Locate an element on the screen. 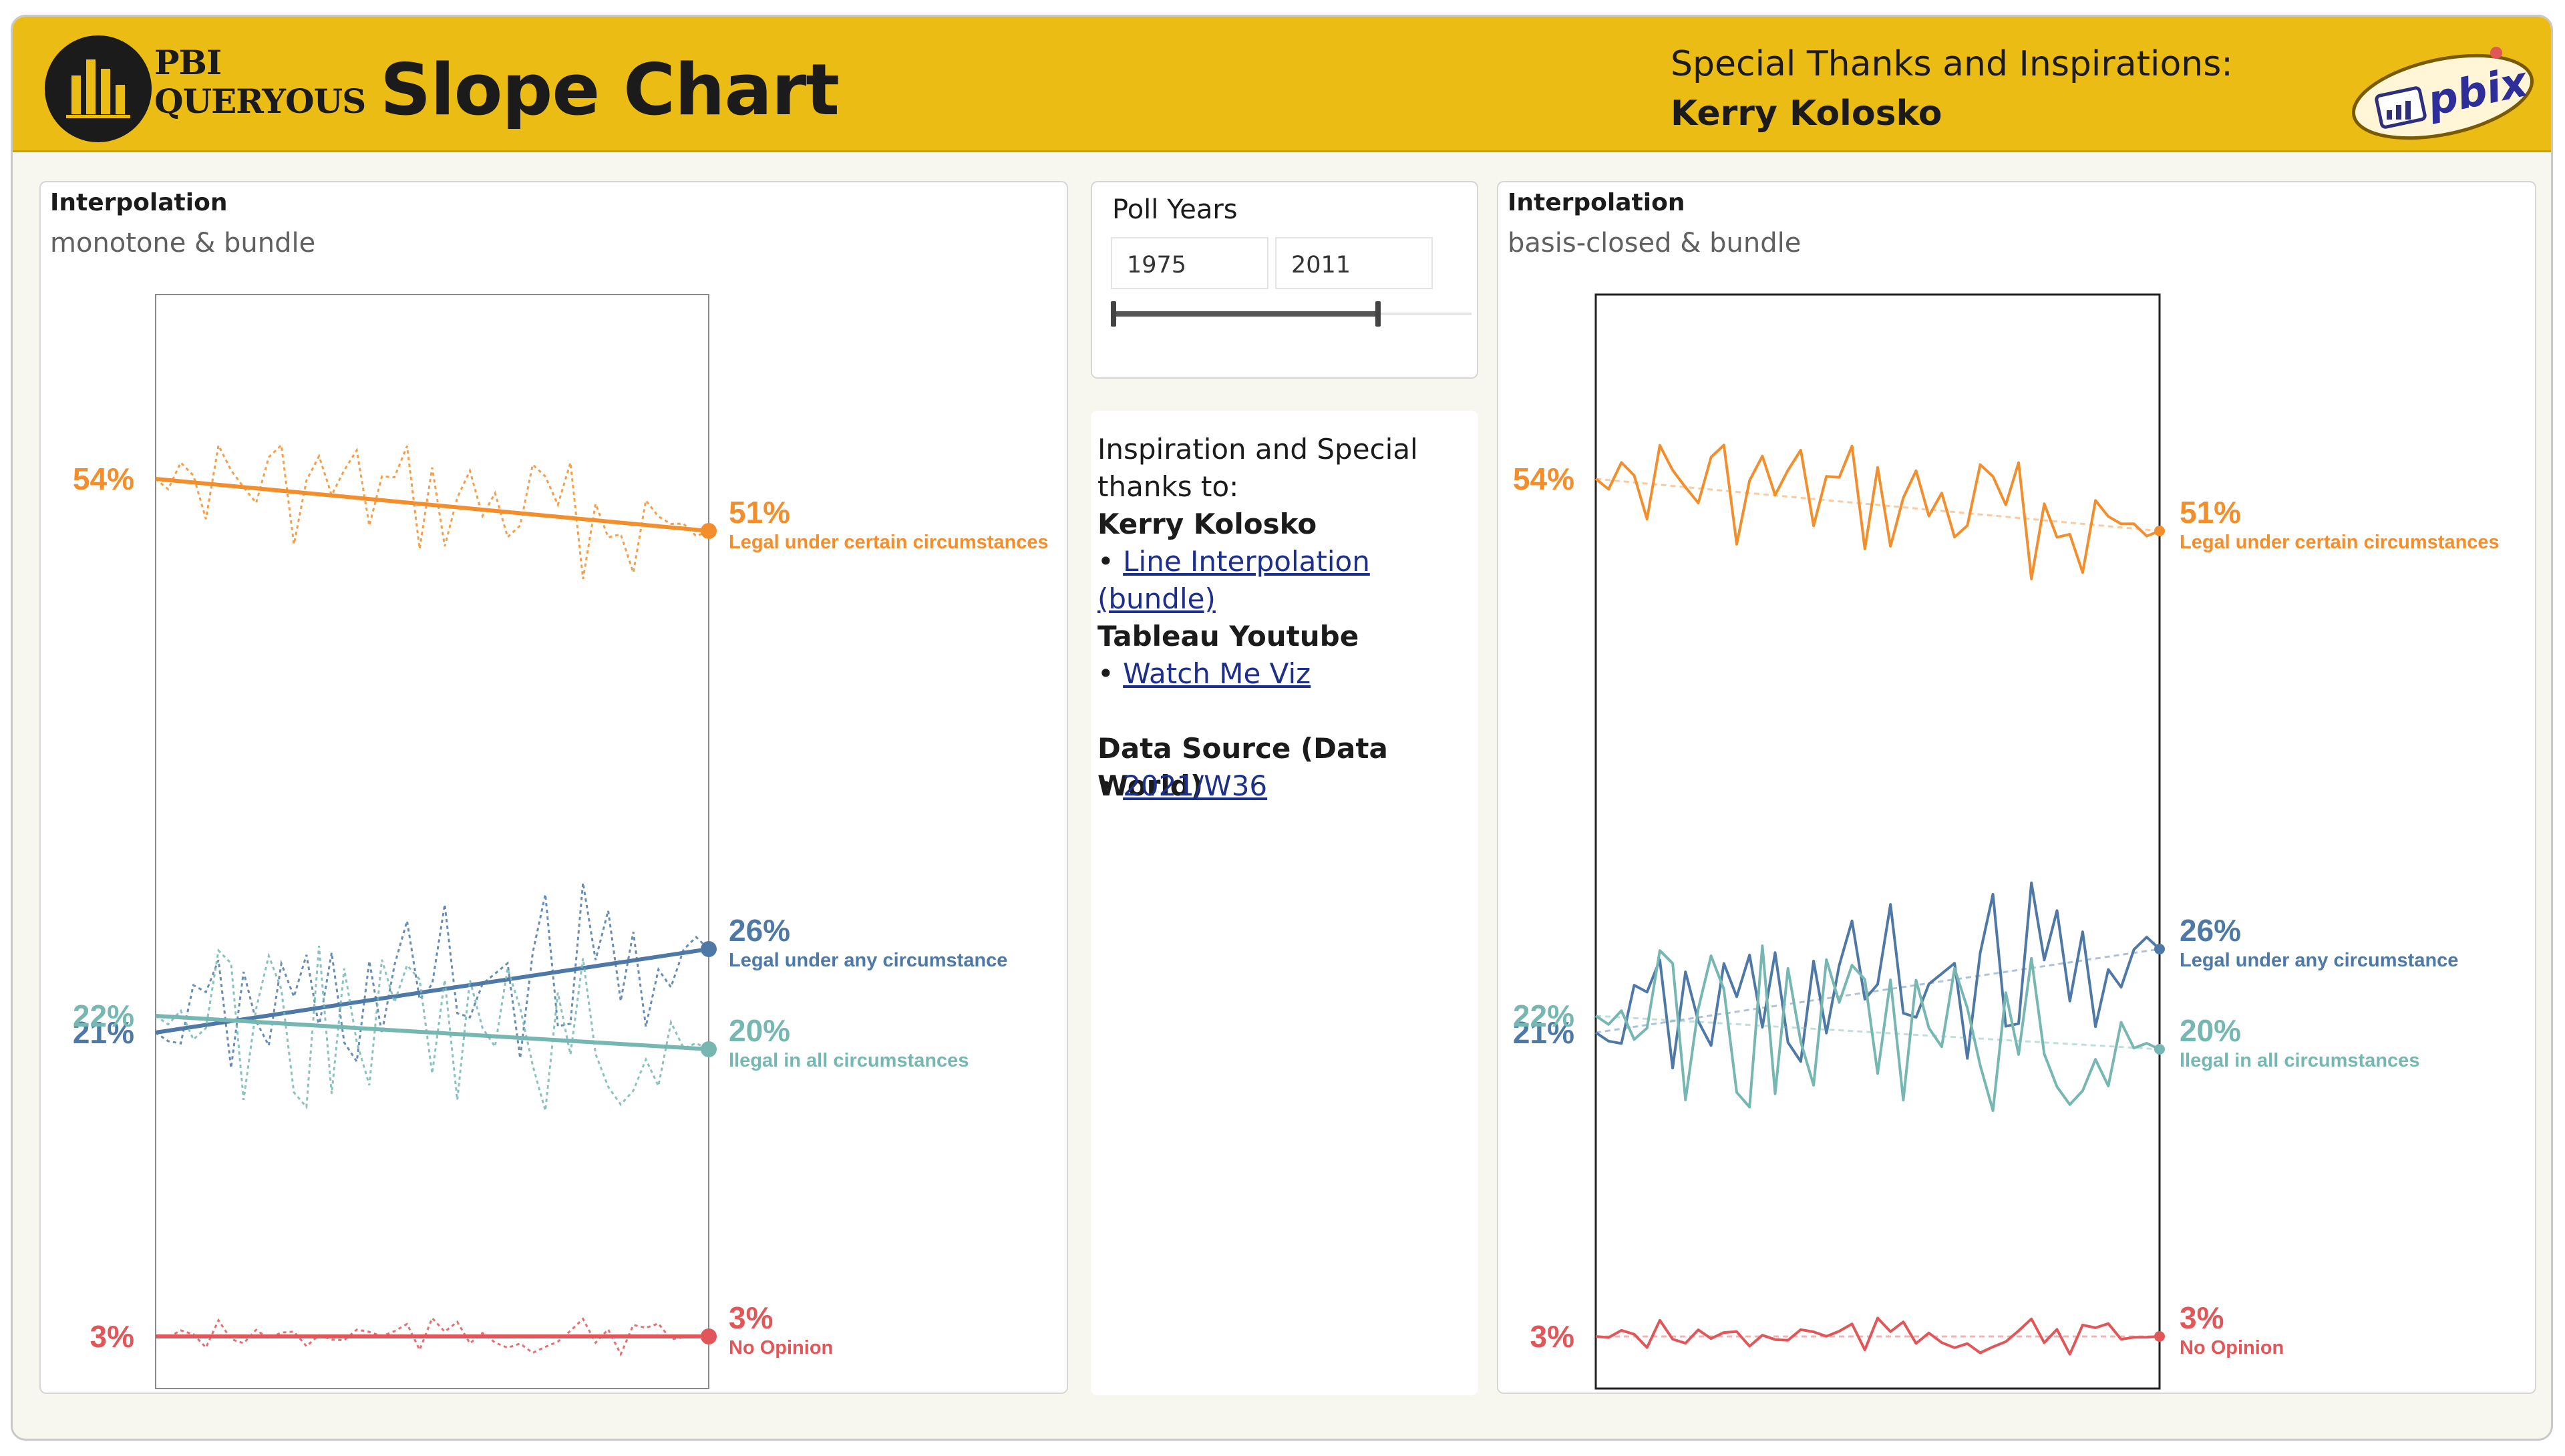 This screenshot has width=2565, height=1456. poll-years-slicer: Poll Years 1975 2011 is located at coordinates (1284, 280).